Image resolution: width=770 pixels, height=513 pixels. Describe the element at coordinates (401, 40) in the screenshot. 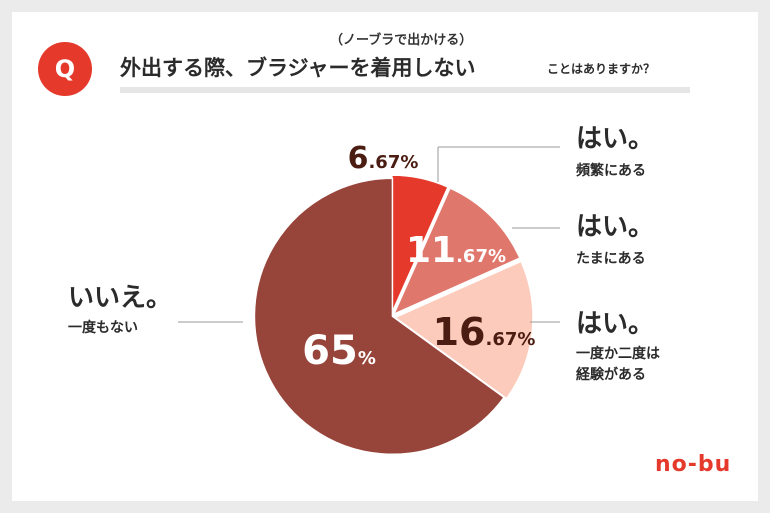

I see `question-subtitle: （ノーブラで出かける）` at that location.